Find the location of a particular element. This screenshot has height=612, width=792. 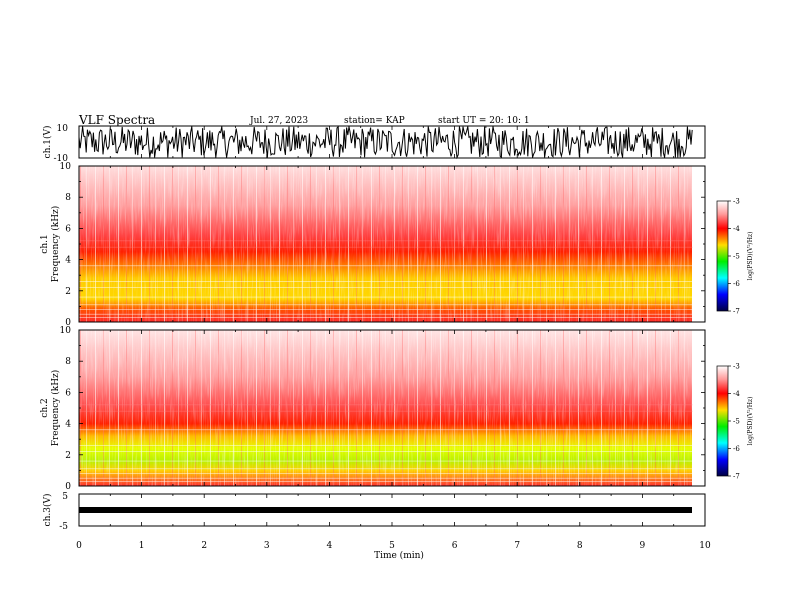

x-tick-label: 9 is located at coordinates (643, 546).